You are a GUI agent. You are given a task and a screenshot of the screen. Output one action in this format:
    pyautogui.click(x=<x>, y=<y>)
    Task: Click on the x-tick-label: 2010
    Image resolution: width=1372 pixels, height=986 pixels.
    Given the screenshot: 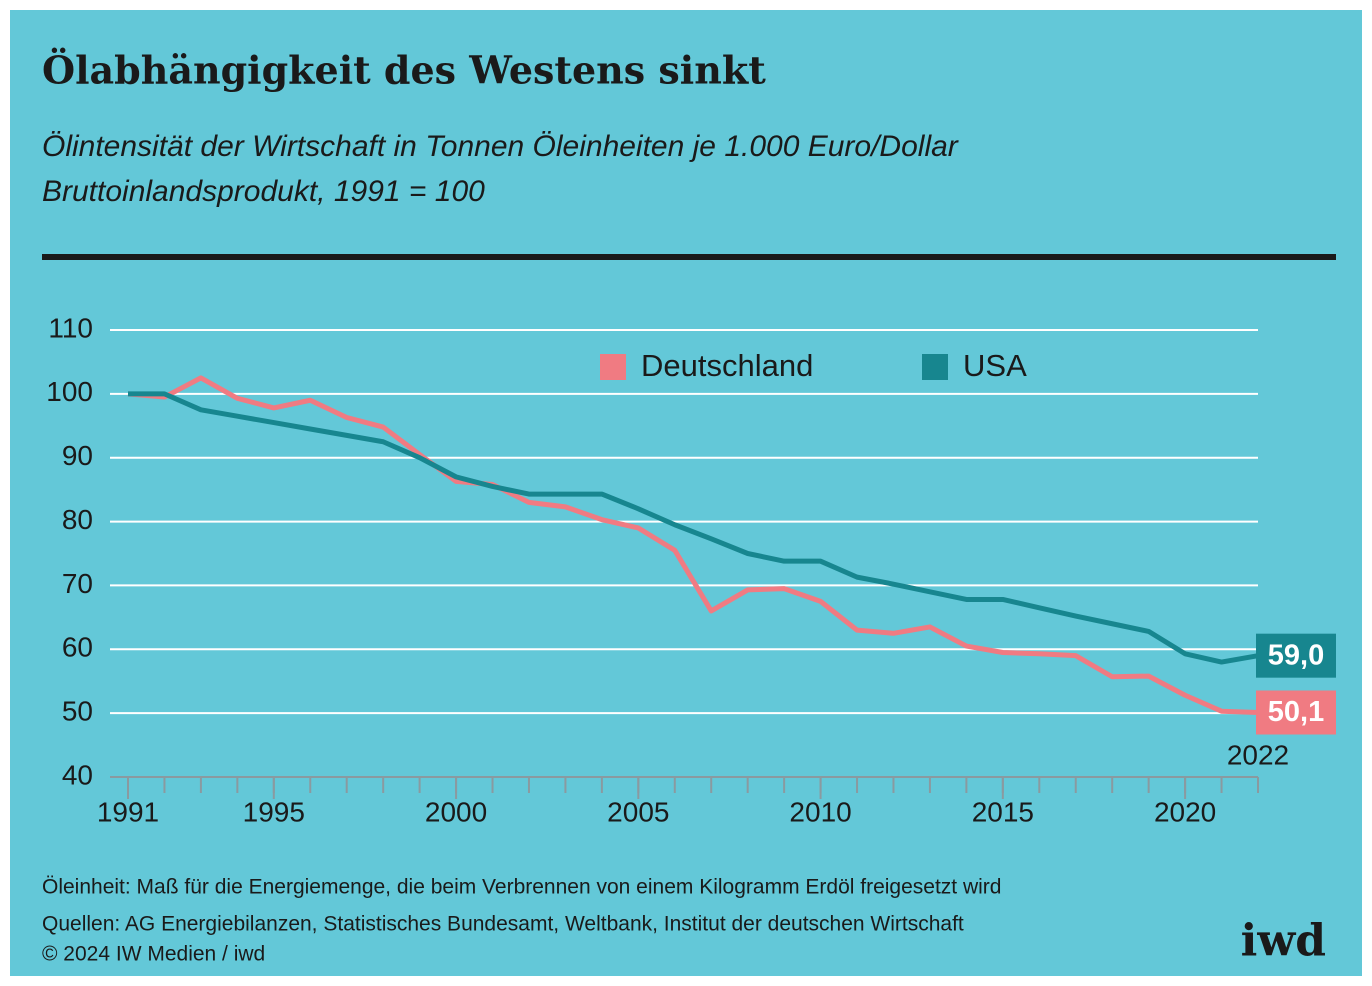 What is the action you would take?
    pyautogui.click(x=820, y=811)
    